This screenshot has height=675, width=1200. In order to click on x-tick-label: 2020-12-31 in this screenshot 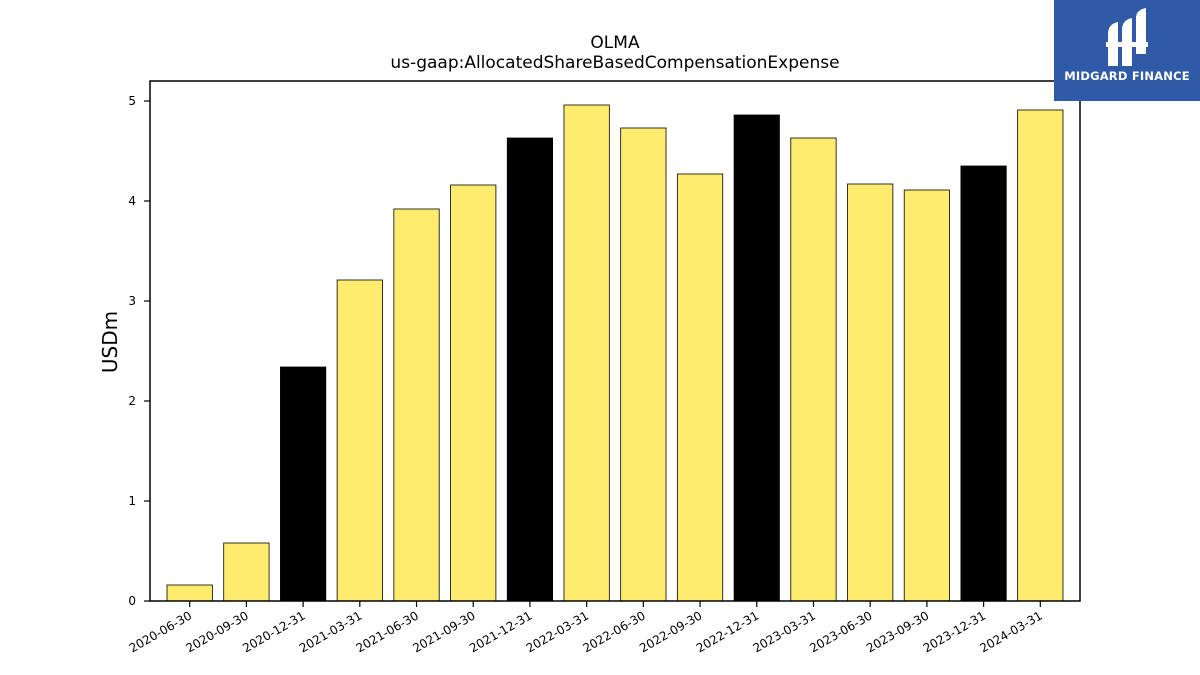, I will do `click(273, 631)`.